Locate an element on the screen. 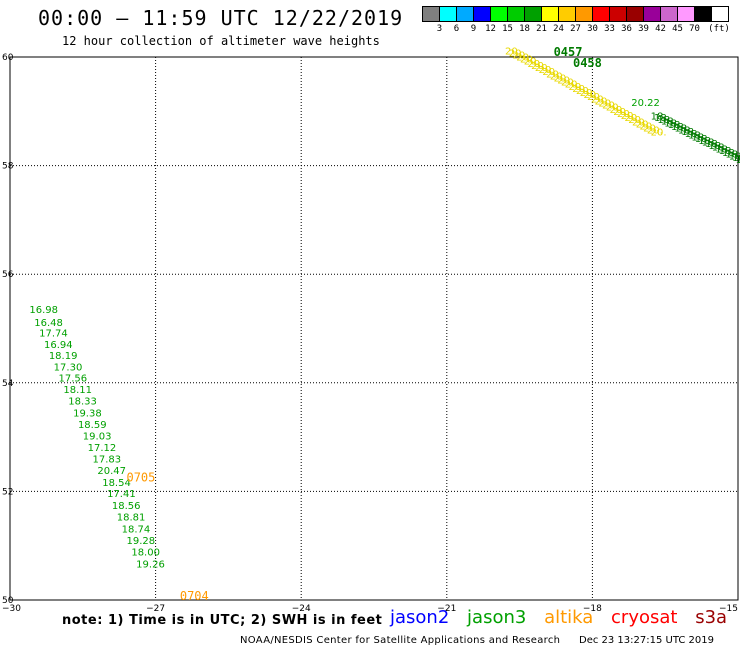  lat-tick-label: 56 is located at coordinates (8, 275).